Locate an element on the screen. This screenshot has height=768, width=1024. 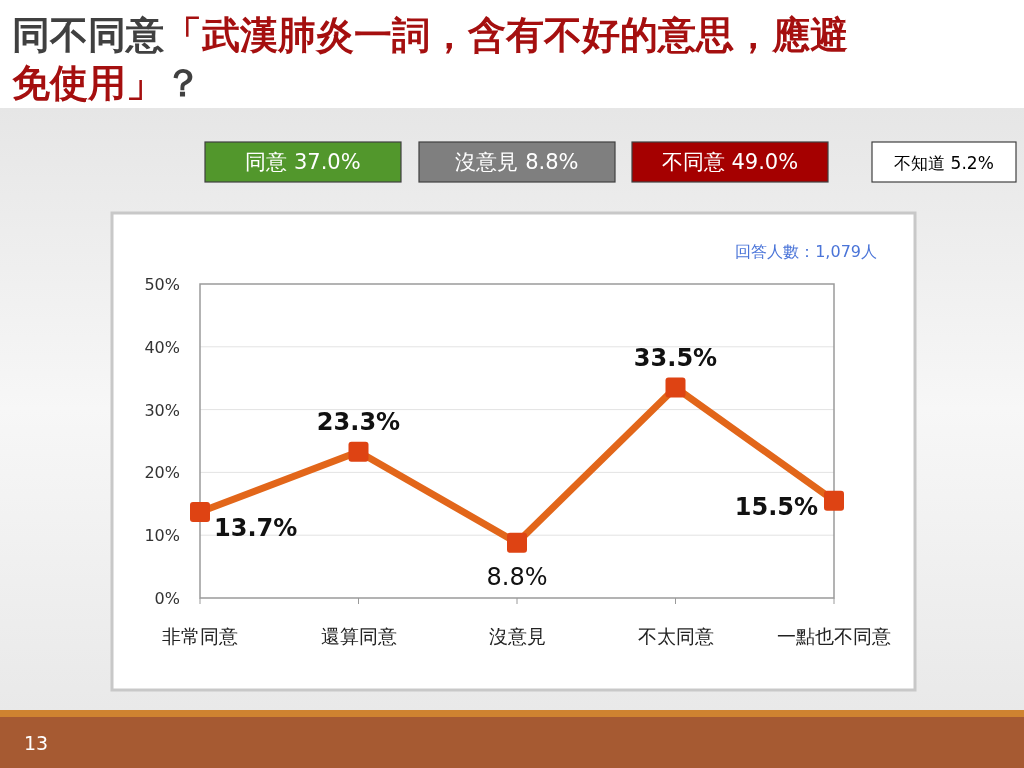
x-tick-label: 不太同意 is located at coordinates (675, 636).